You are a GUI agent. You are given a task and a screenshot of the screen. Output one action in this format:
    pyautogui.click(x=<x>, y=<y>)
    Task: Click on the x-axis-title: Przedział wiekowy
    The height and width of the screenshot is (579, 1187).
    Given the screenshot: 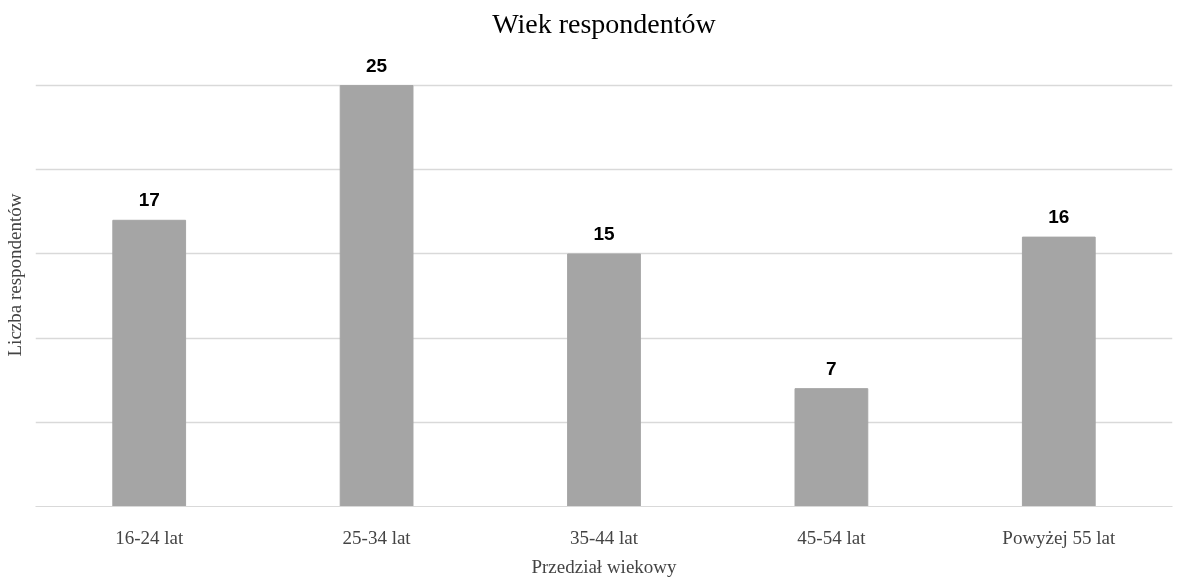 What is the action you would take?
    pyautogui.click(x=604, y=566)
    